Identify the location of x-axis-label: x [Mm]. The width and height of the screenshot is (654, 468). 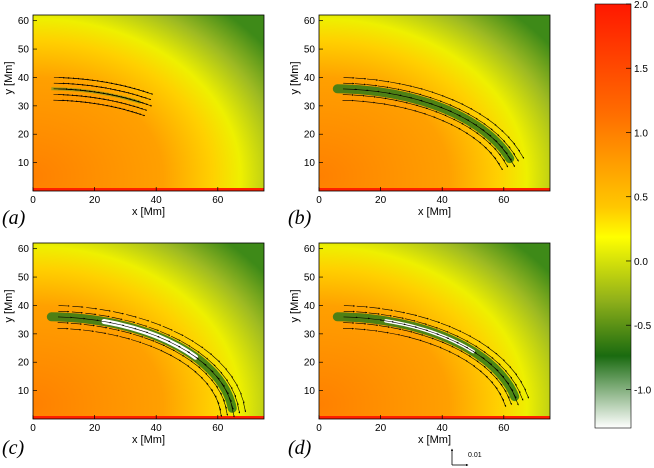
(148, 212).